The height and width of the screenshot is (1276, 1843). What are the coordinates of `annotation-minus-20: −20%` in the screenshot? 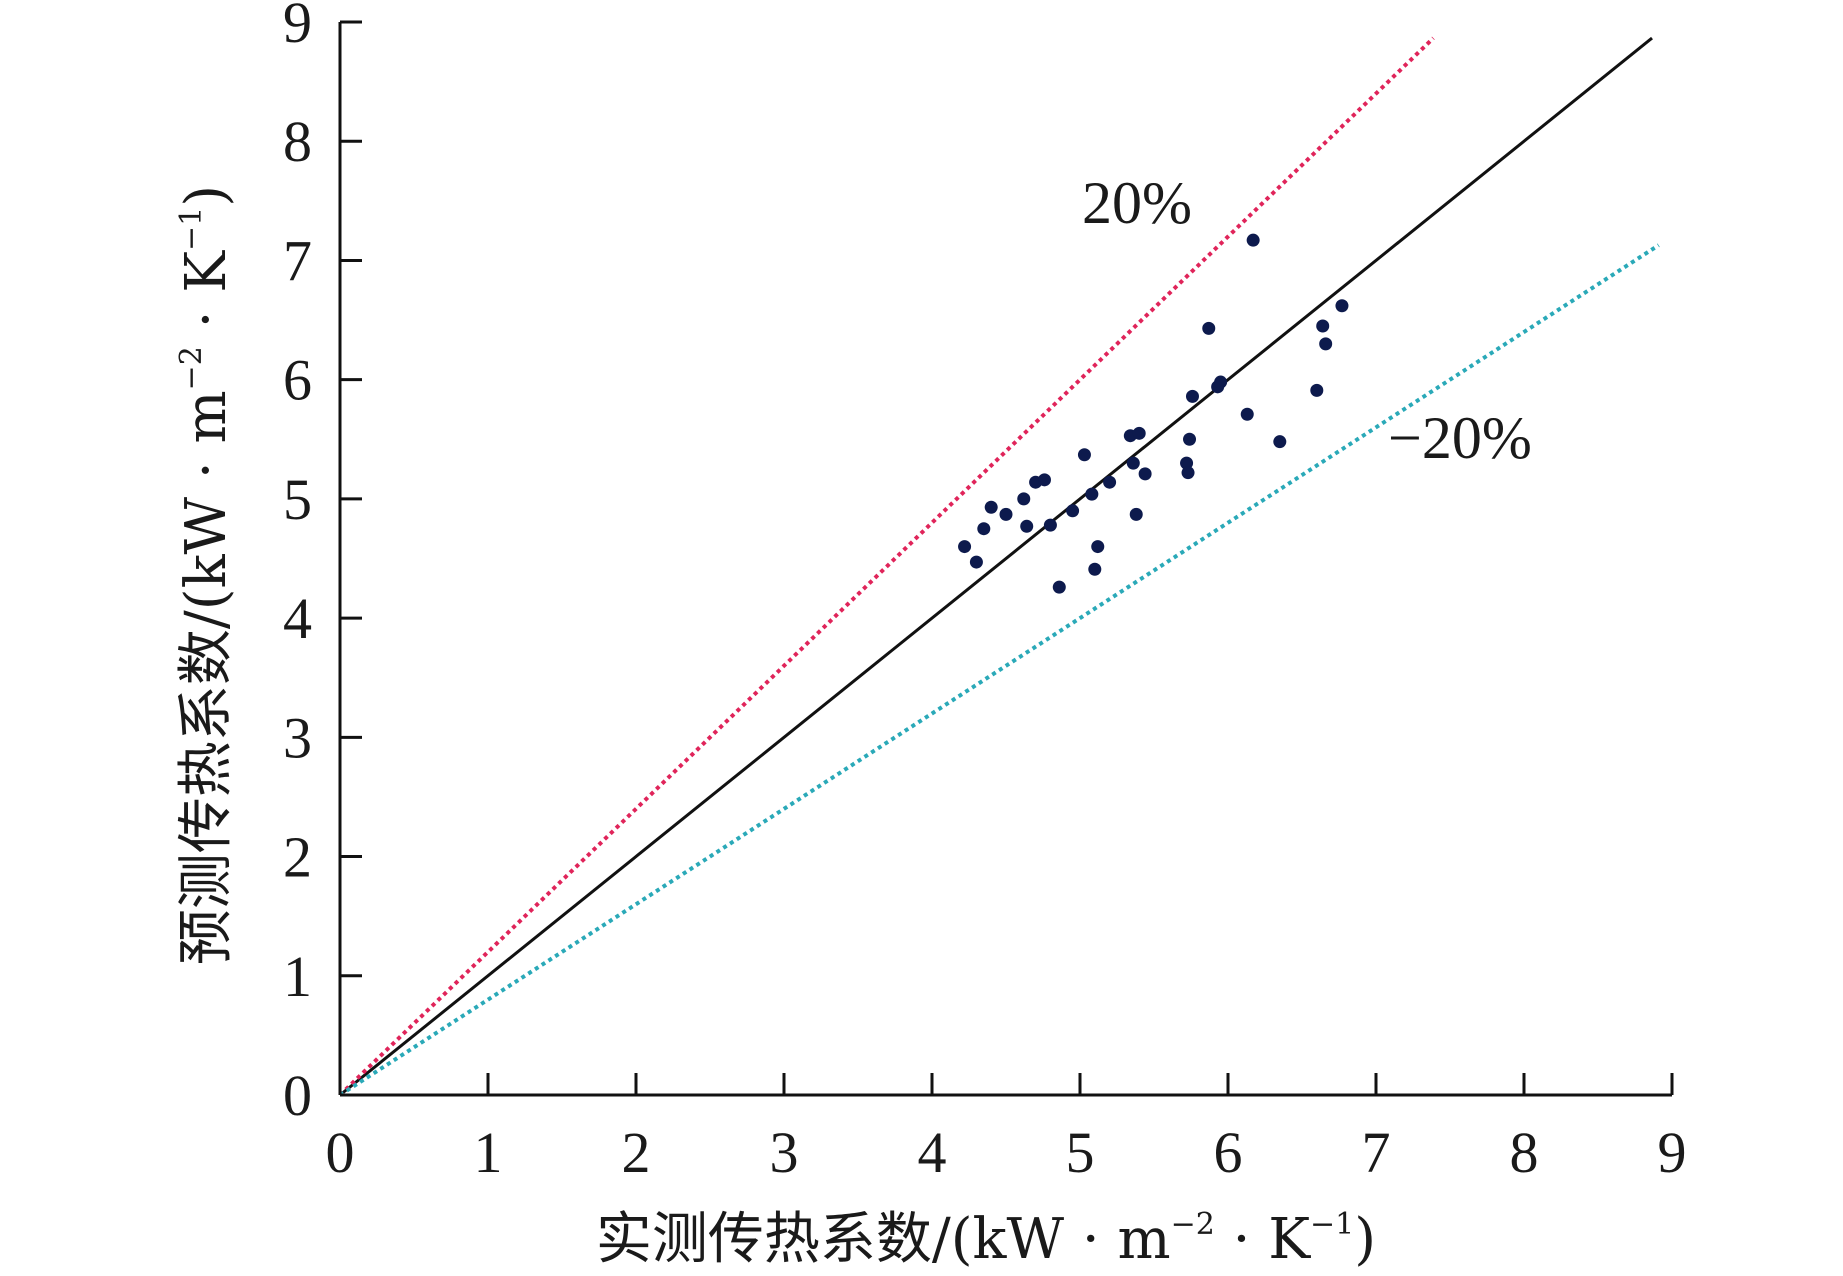 It's located at (1460, 438).